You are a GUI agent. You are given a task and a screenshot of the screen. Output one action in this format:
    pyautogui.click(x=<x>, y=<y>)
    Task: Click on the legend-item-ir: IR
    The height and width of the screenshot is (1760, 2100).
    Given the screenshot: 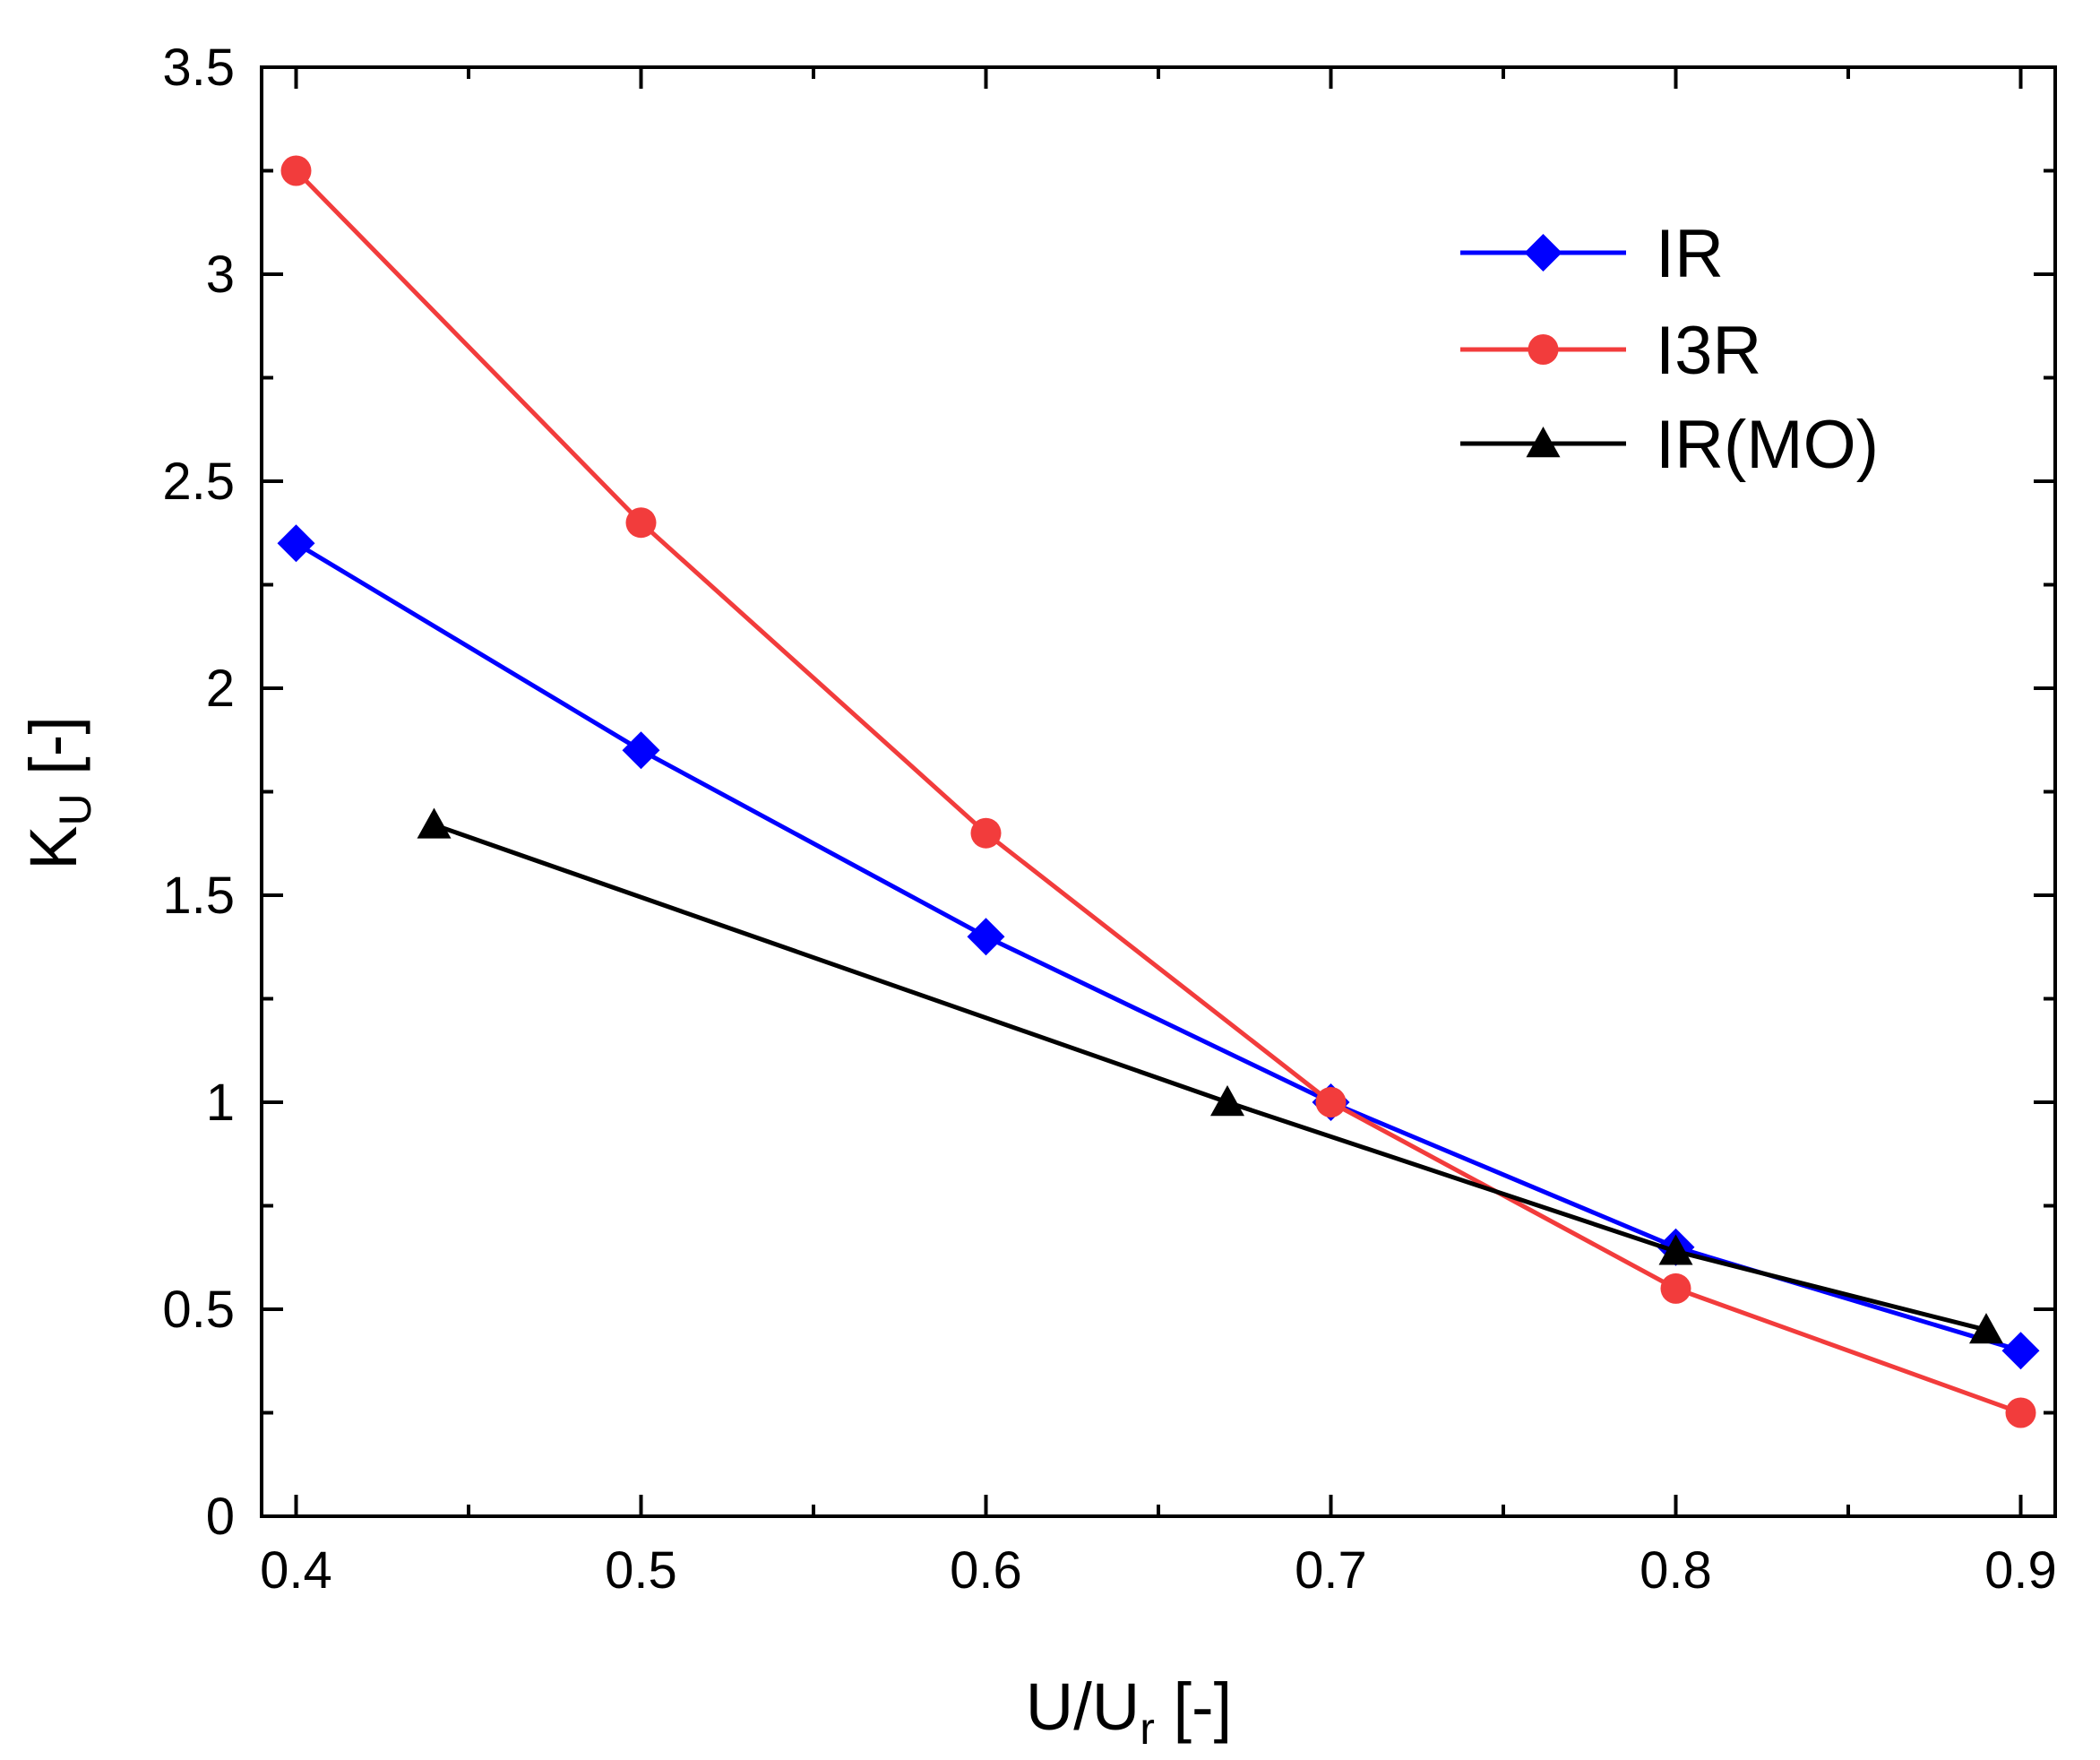 What is the action you would take?
    pyautogui.click(x=1592, y=254)
    